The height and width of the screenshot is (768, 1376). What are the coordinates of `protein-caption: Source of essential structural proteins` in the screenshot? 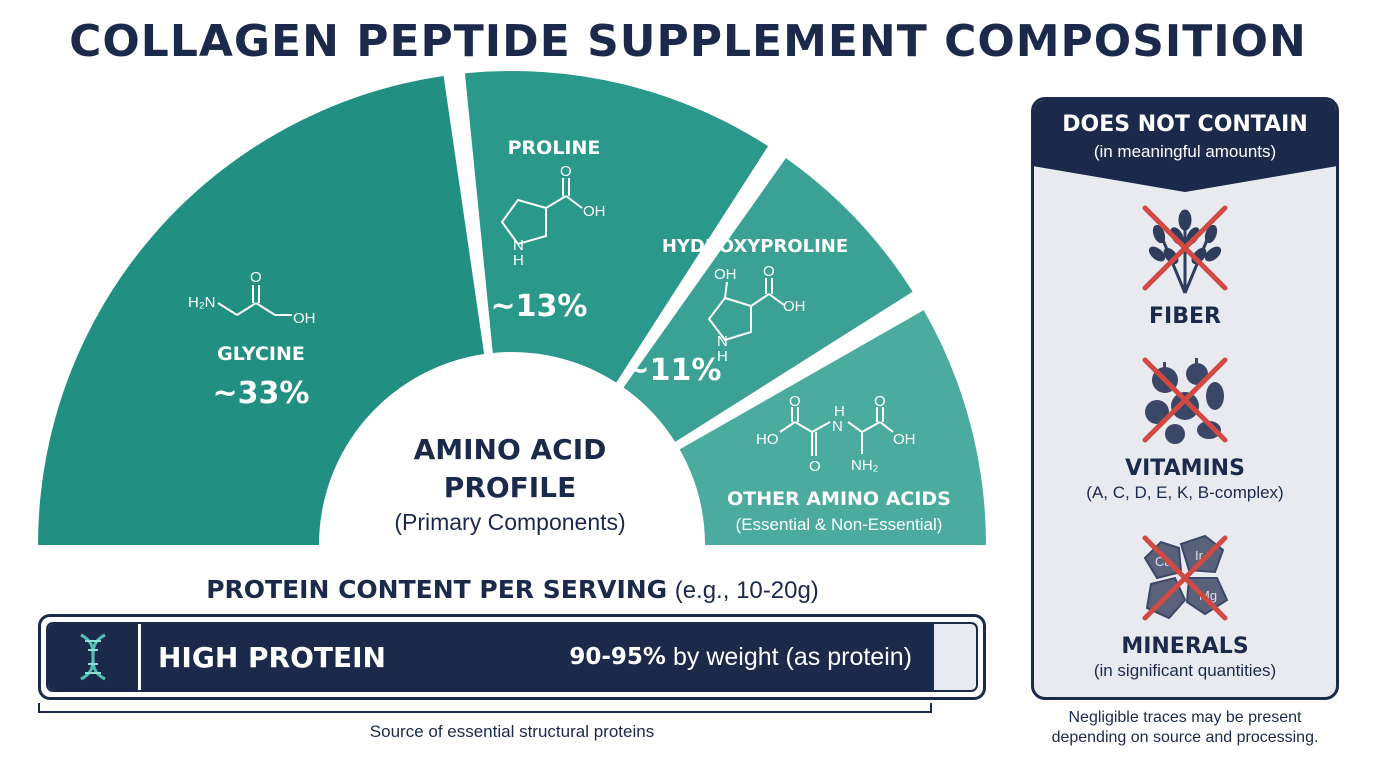 It's located at (512, 731).